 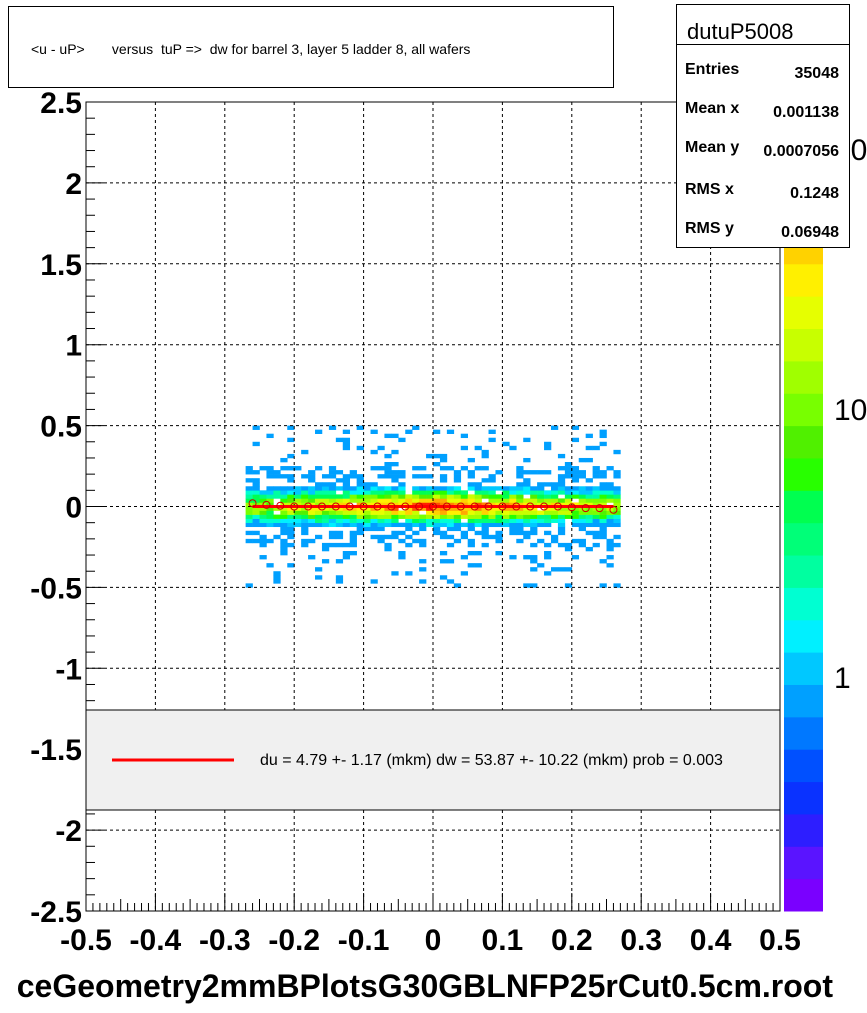 I want to click on profile-markers, so click(x=433, y=506).